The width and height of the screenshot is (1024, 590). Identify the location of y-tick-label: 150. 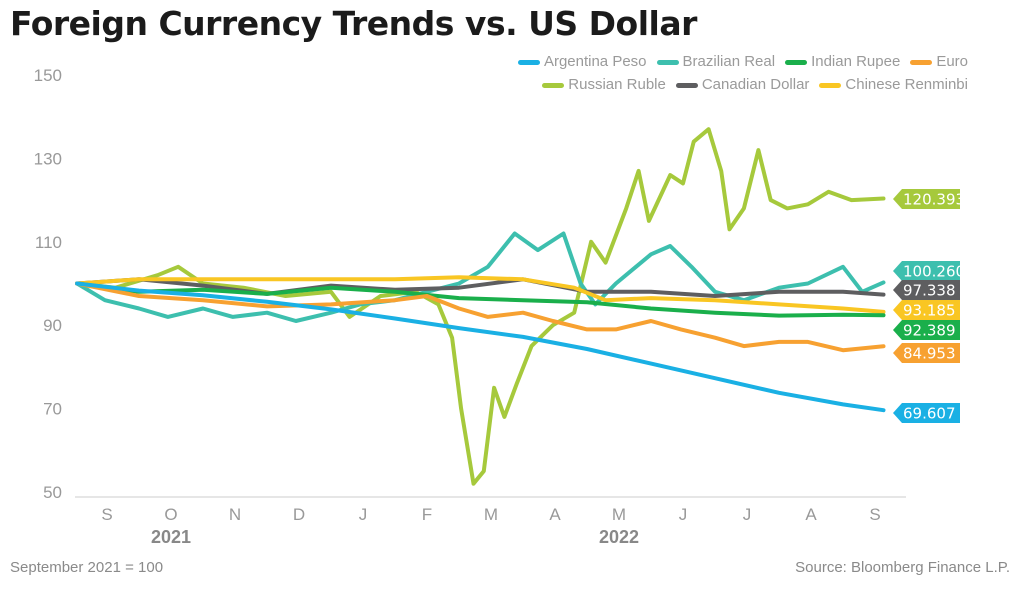
(48, 75).